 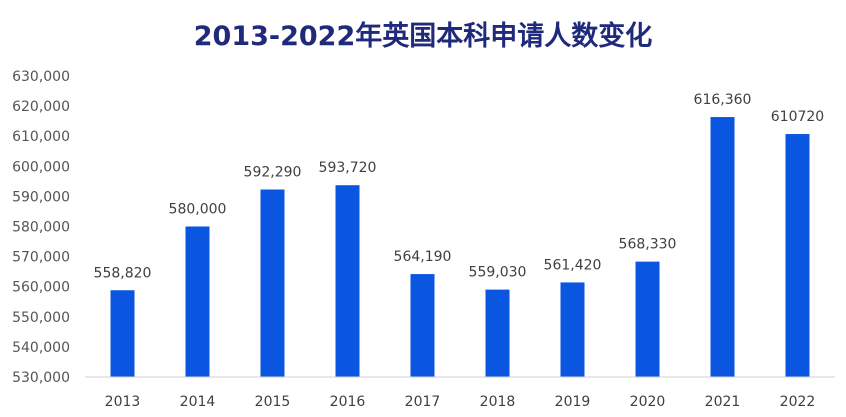 I want to click on data-label-2017: 564,190, so click(x=423, y=257).